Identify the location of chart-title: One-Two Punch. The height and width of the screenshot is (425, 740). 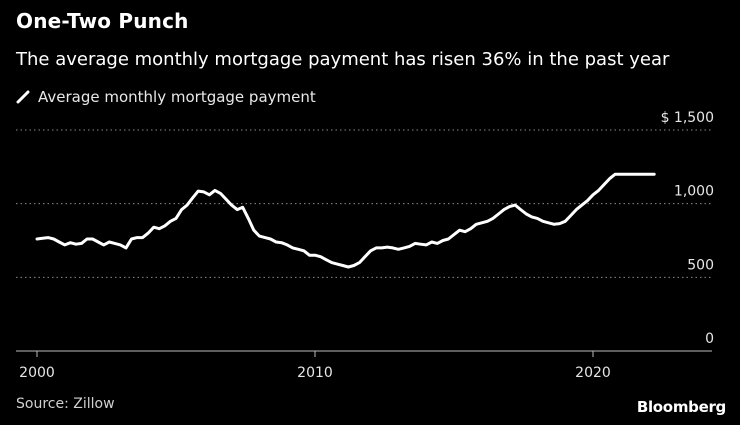
(102, 21).